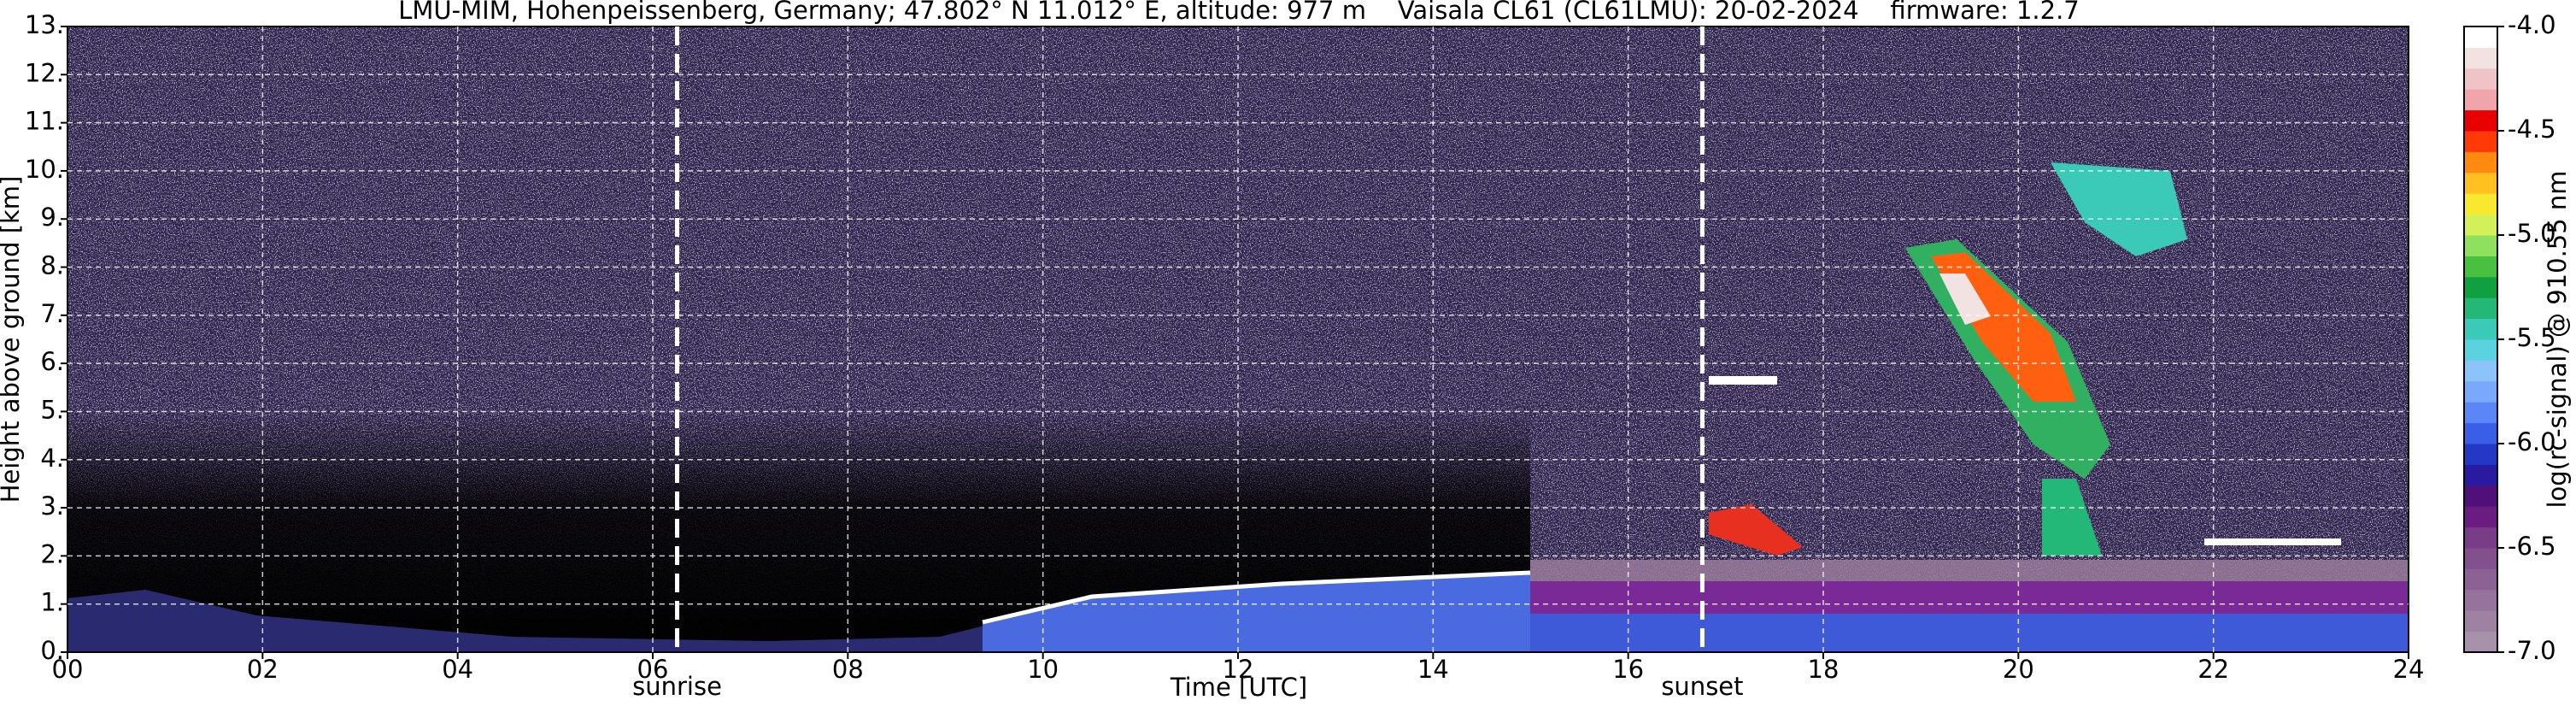  I want to click on y-tick-label: 3., so click(52, 506).